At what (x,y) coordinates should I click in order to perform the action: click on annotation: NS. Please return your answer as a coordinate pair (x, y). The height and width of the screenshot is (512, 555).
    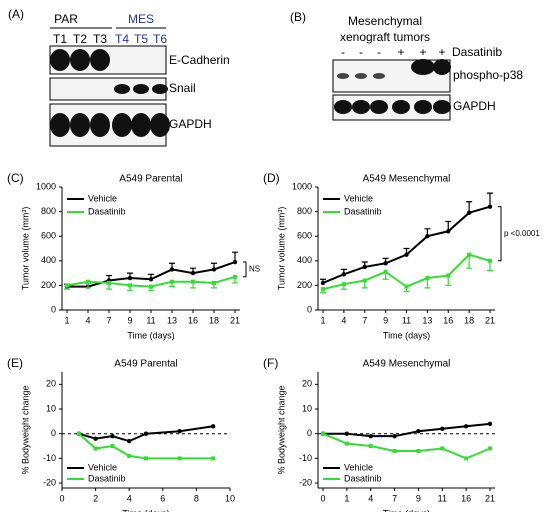
    Looking at the image, I should click on (254, 269).